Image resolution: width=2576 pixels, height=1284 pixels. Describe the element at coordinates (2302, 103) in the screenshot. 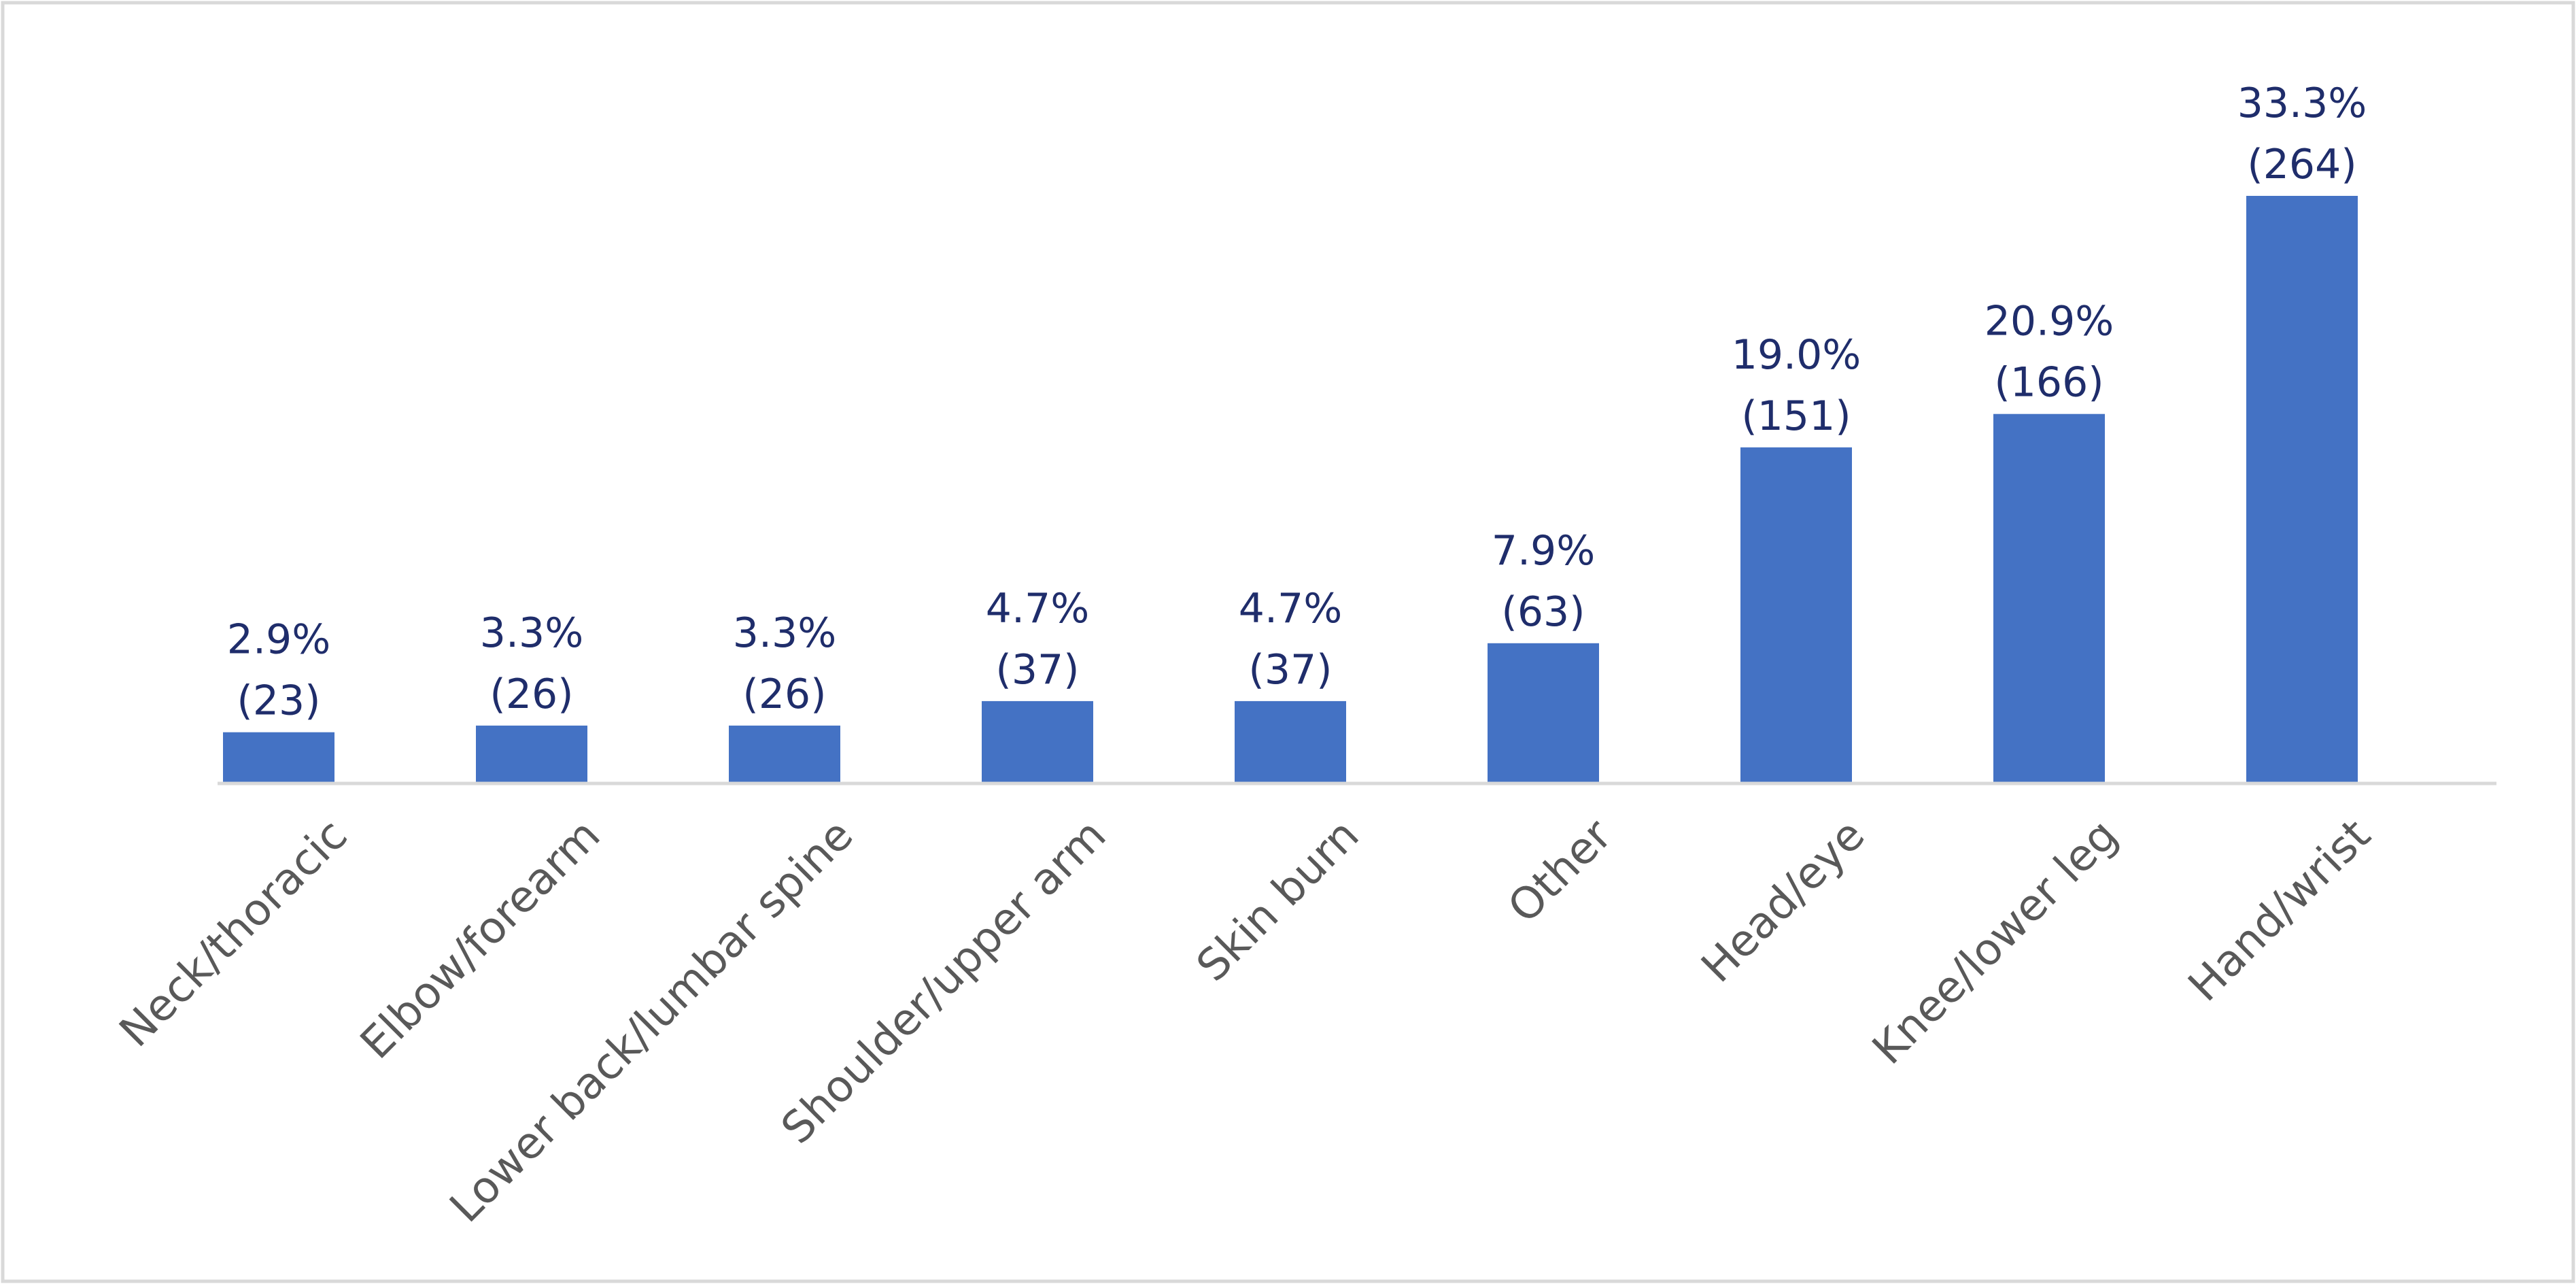

I see `data-label-percent: 33.3%` at that location.